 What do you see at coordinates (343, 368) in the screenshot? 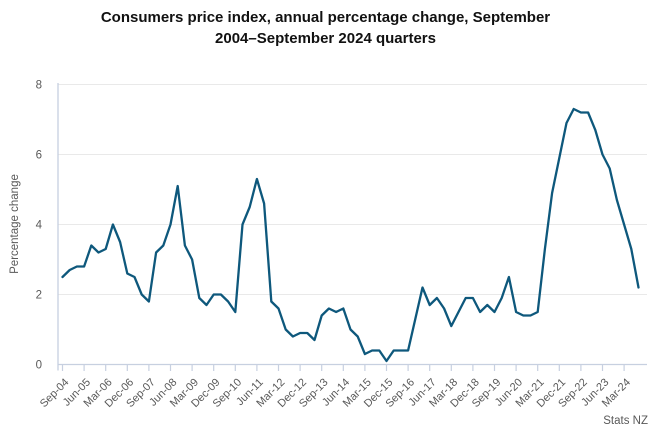
I see `x-axis-ticks` at bounding box center [343, 368].